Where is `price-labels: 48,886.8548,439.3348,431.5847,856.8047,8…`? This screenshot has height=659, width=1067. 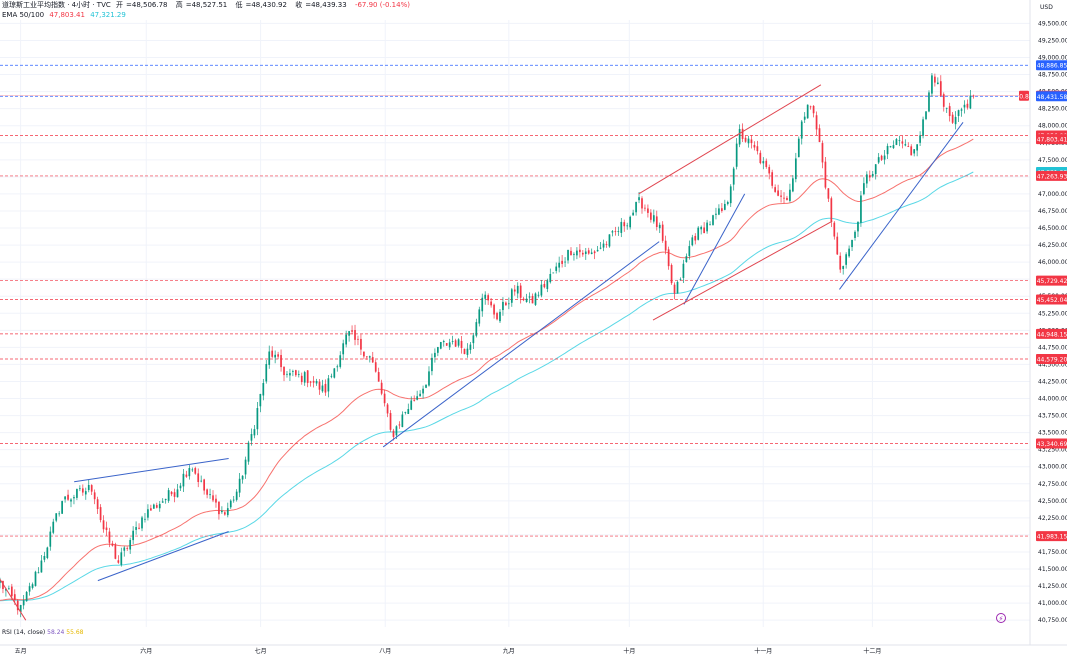 price-labels: 48,886.8548,439.3348,431.5847,856.8047,8… is located at coordinates (1043, 301).